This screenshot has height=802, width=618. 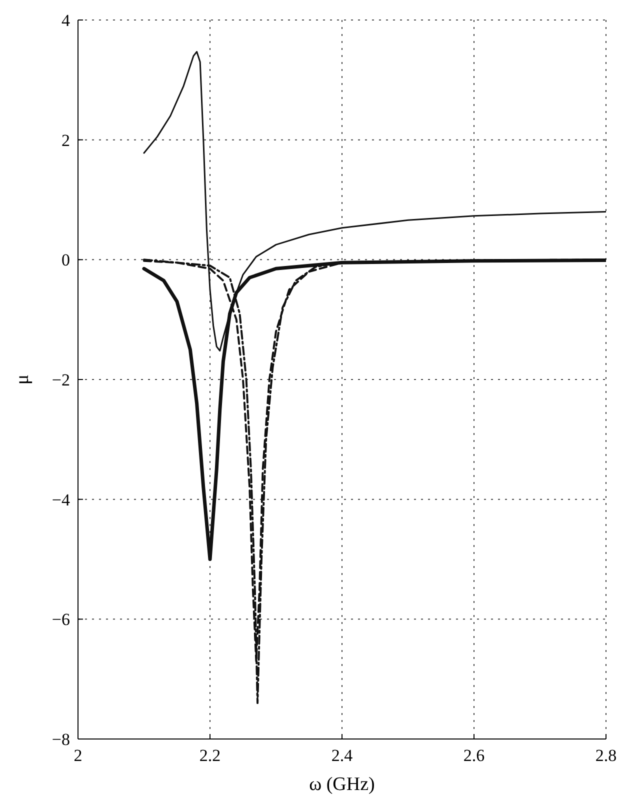 What do you see at coordinates (61, 500) in the screenshot?
I see `y-tick-label: −4` at bounding box center [61, 500].